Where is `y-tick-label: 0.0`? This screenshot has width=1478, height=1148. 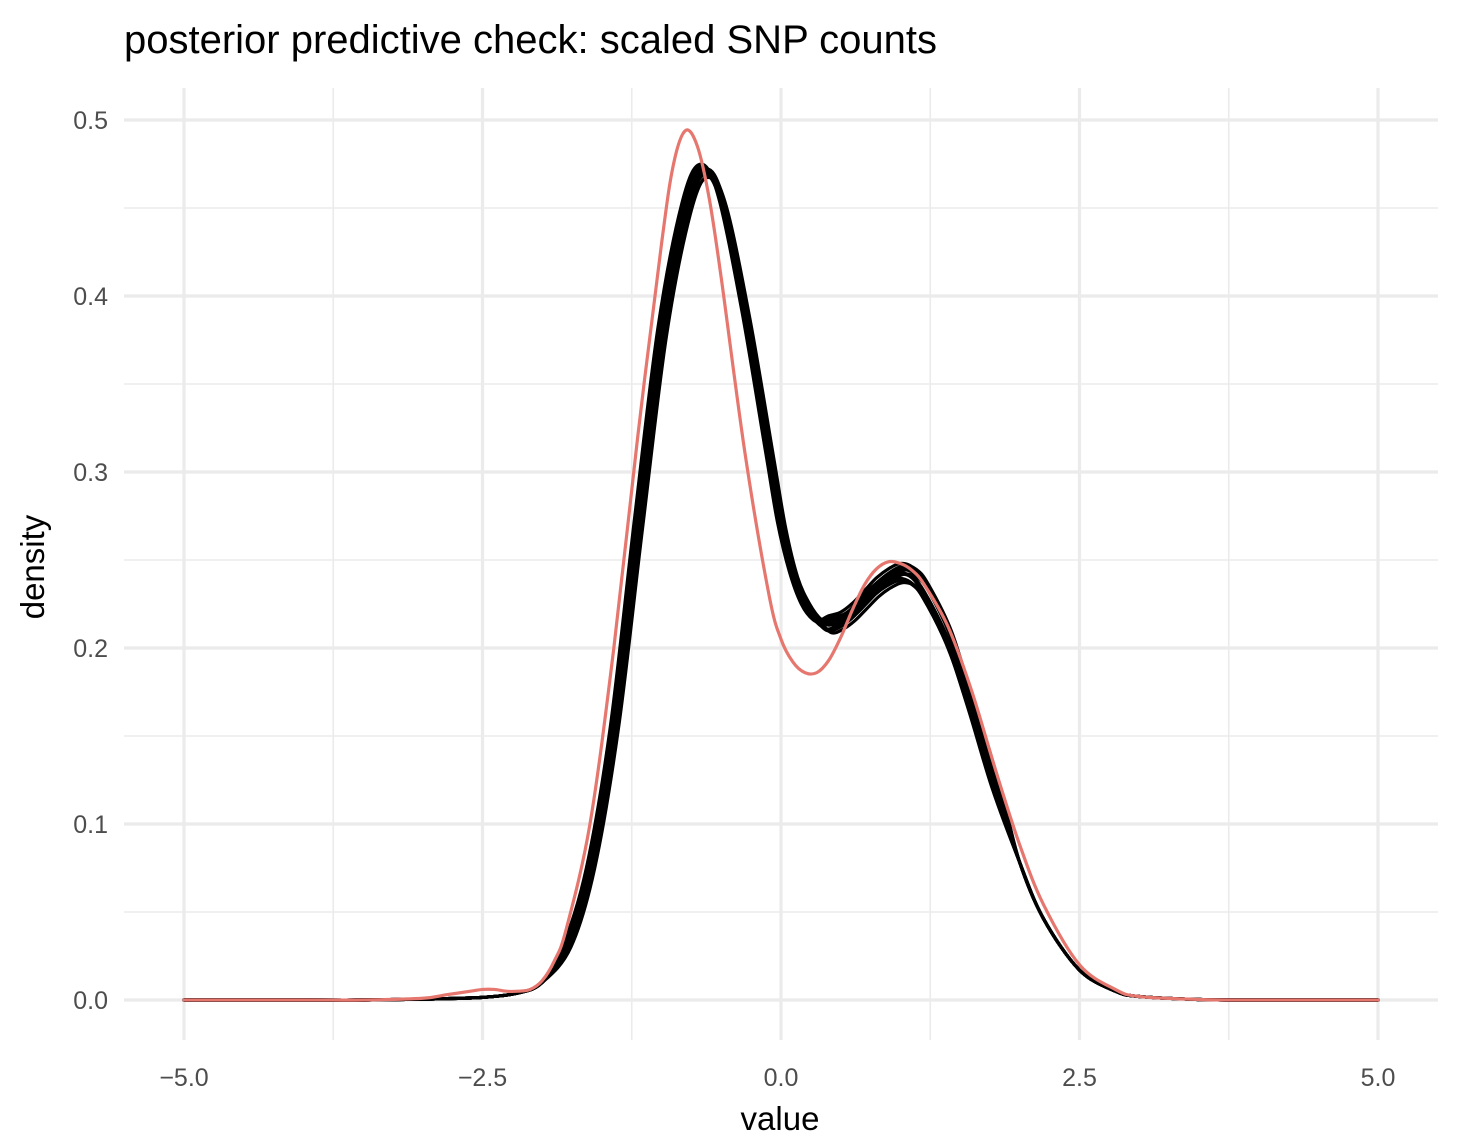
y-tick-label: 0.0 is located at coordinates (90, 1001).